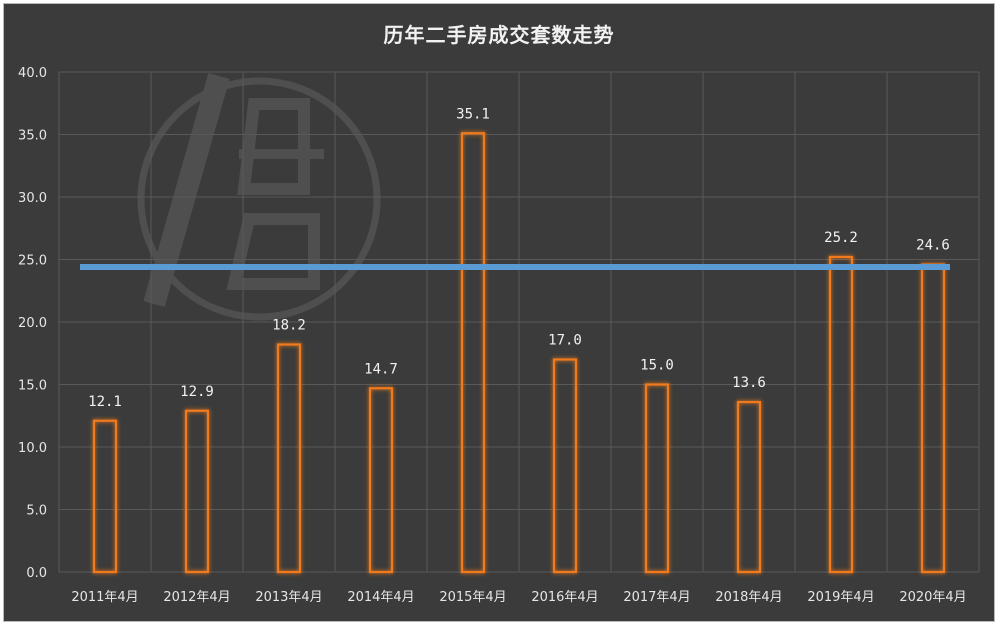 The height and width of the screenshot is (627, 1000). Describe the element at coordinates (32, 136) in the screenshot. I see `y-tick-label: 35.0` at that location.